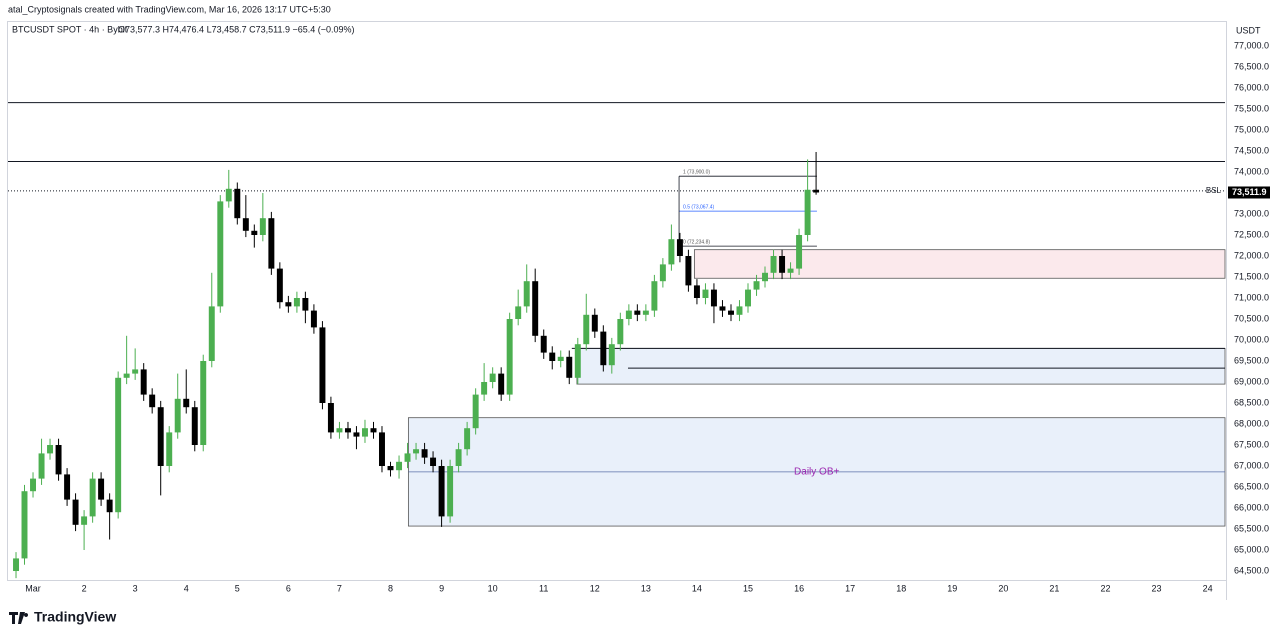  I want to click on x-tick-label: 12, so click(595, 588).